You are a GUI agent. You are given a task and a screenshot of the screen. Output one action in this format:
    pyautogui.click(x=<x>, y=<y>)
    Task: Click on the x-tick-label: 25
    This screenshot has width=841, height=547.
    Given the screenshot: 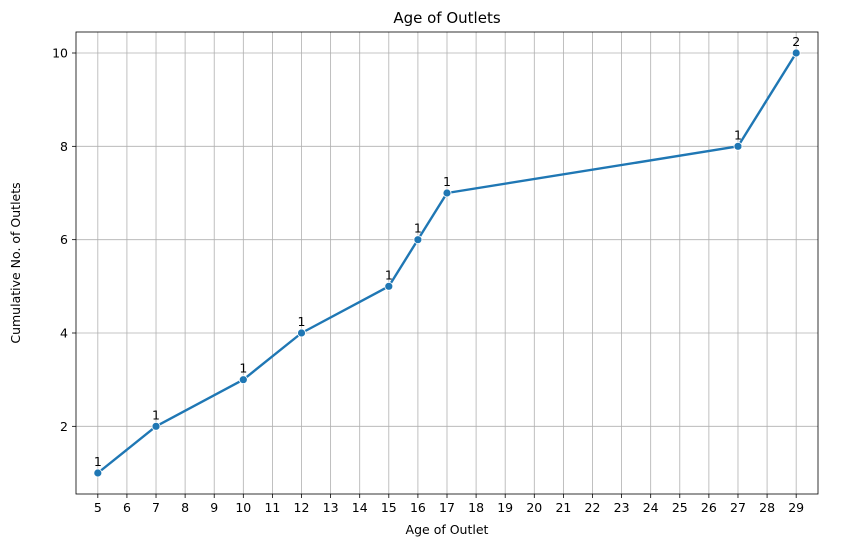 What is the action you would take?
    pyautogui.click(x=680, y=507)
    